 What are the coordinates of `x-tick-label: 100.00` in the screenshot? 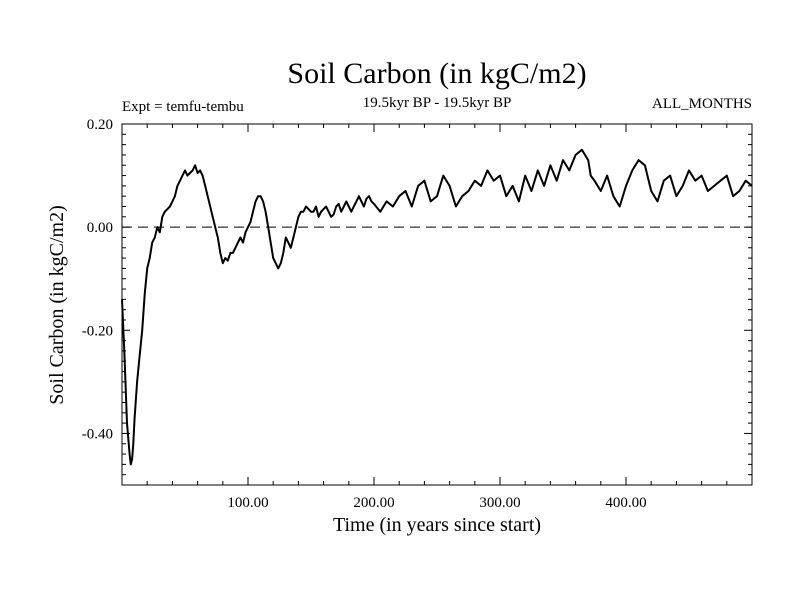 It's located at (247, 503).